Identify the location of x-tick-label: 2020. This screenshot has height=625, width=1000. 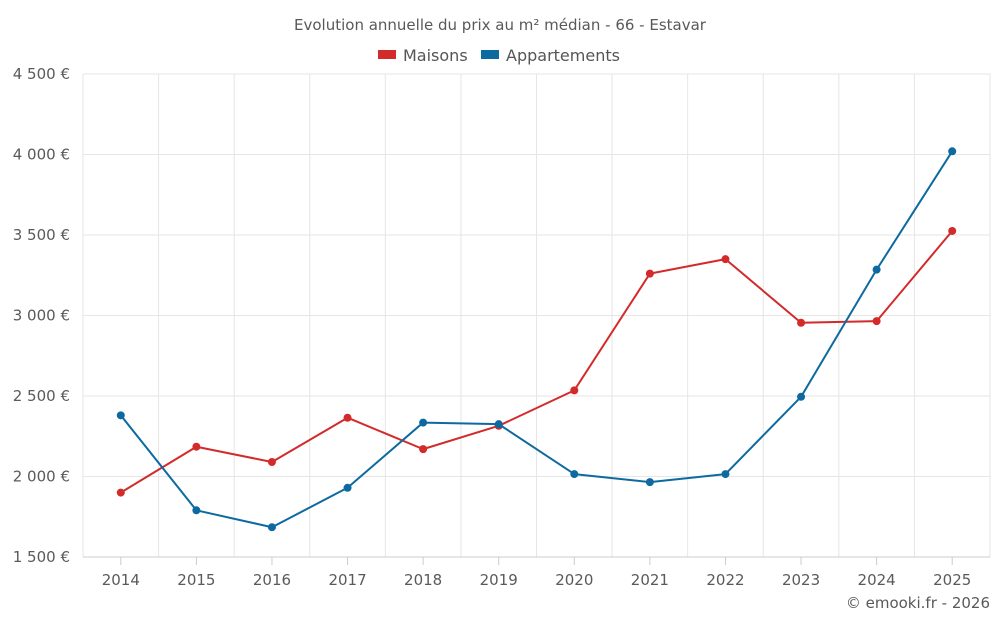
(574, 580).